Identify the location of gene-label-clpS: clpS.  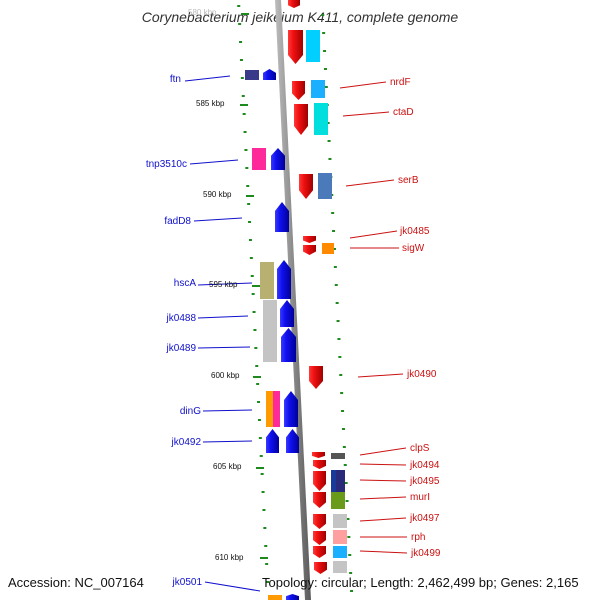
(420, 448).